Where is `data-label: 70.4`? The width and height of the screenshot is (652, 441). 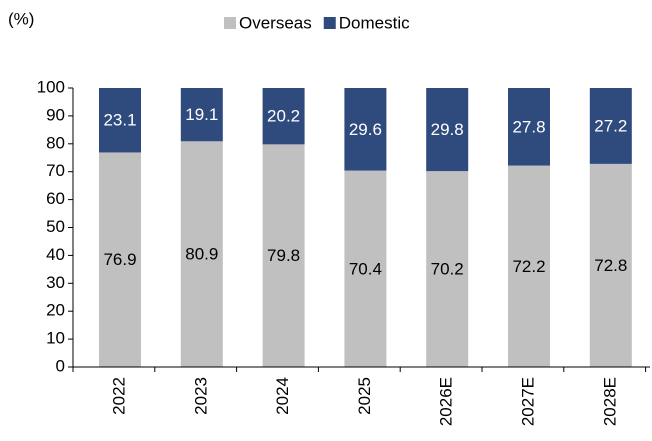
data-label: 70.4 is located at coordinates (365, 268).